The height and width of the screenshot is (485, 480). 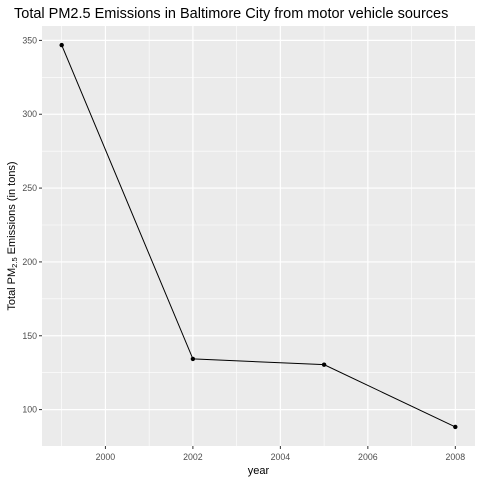 I want to click on y-axis-title-subscript: 2.5, so click(x=14, y=262).